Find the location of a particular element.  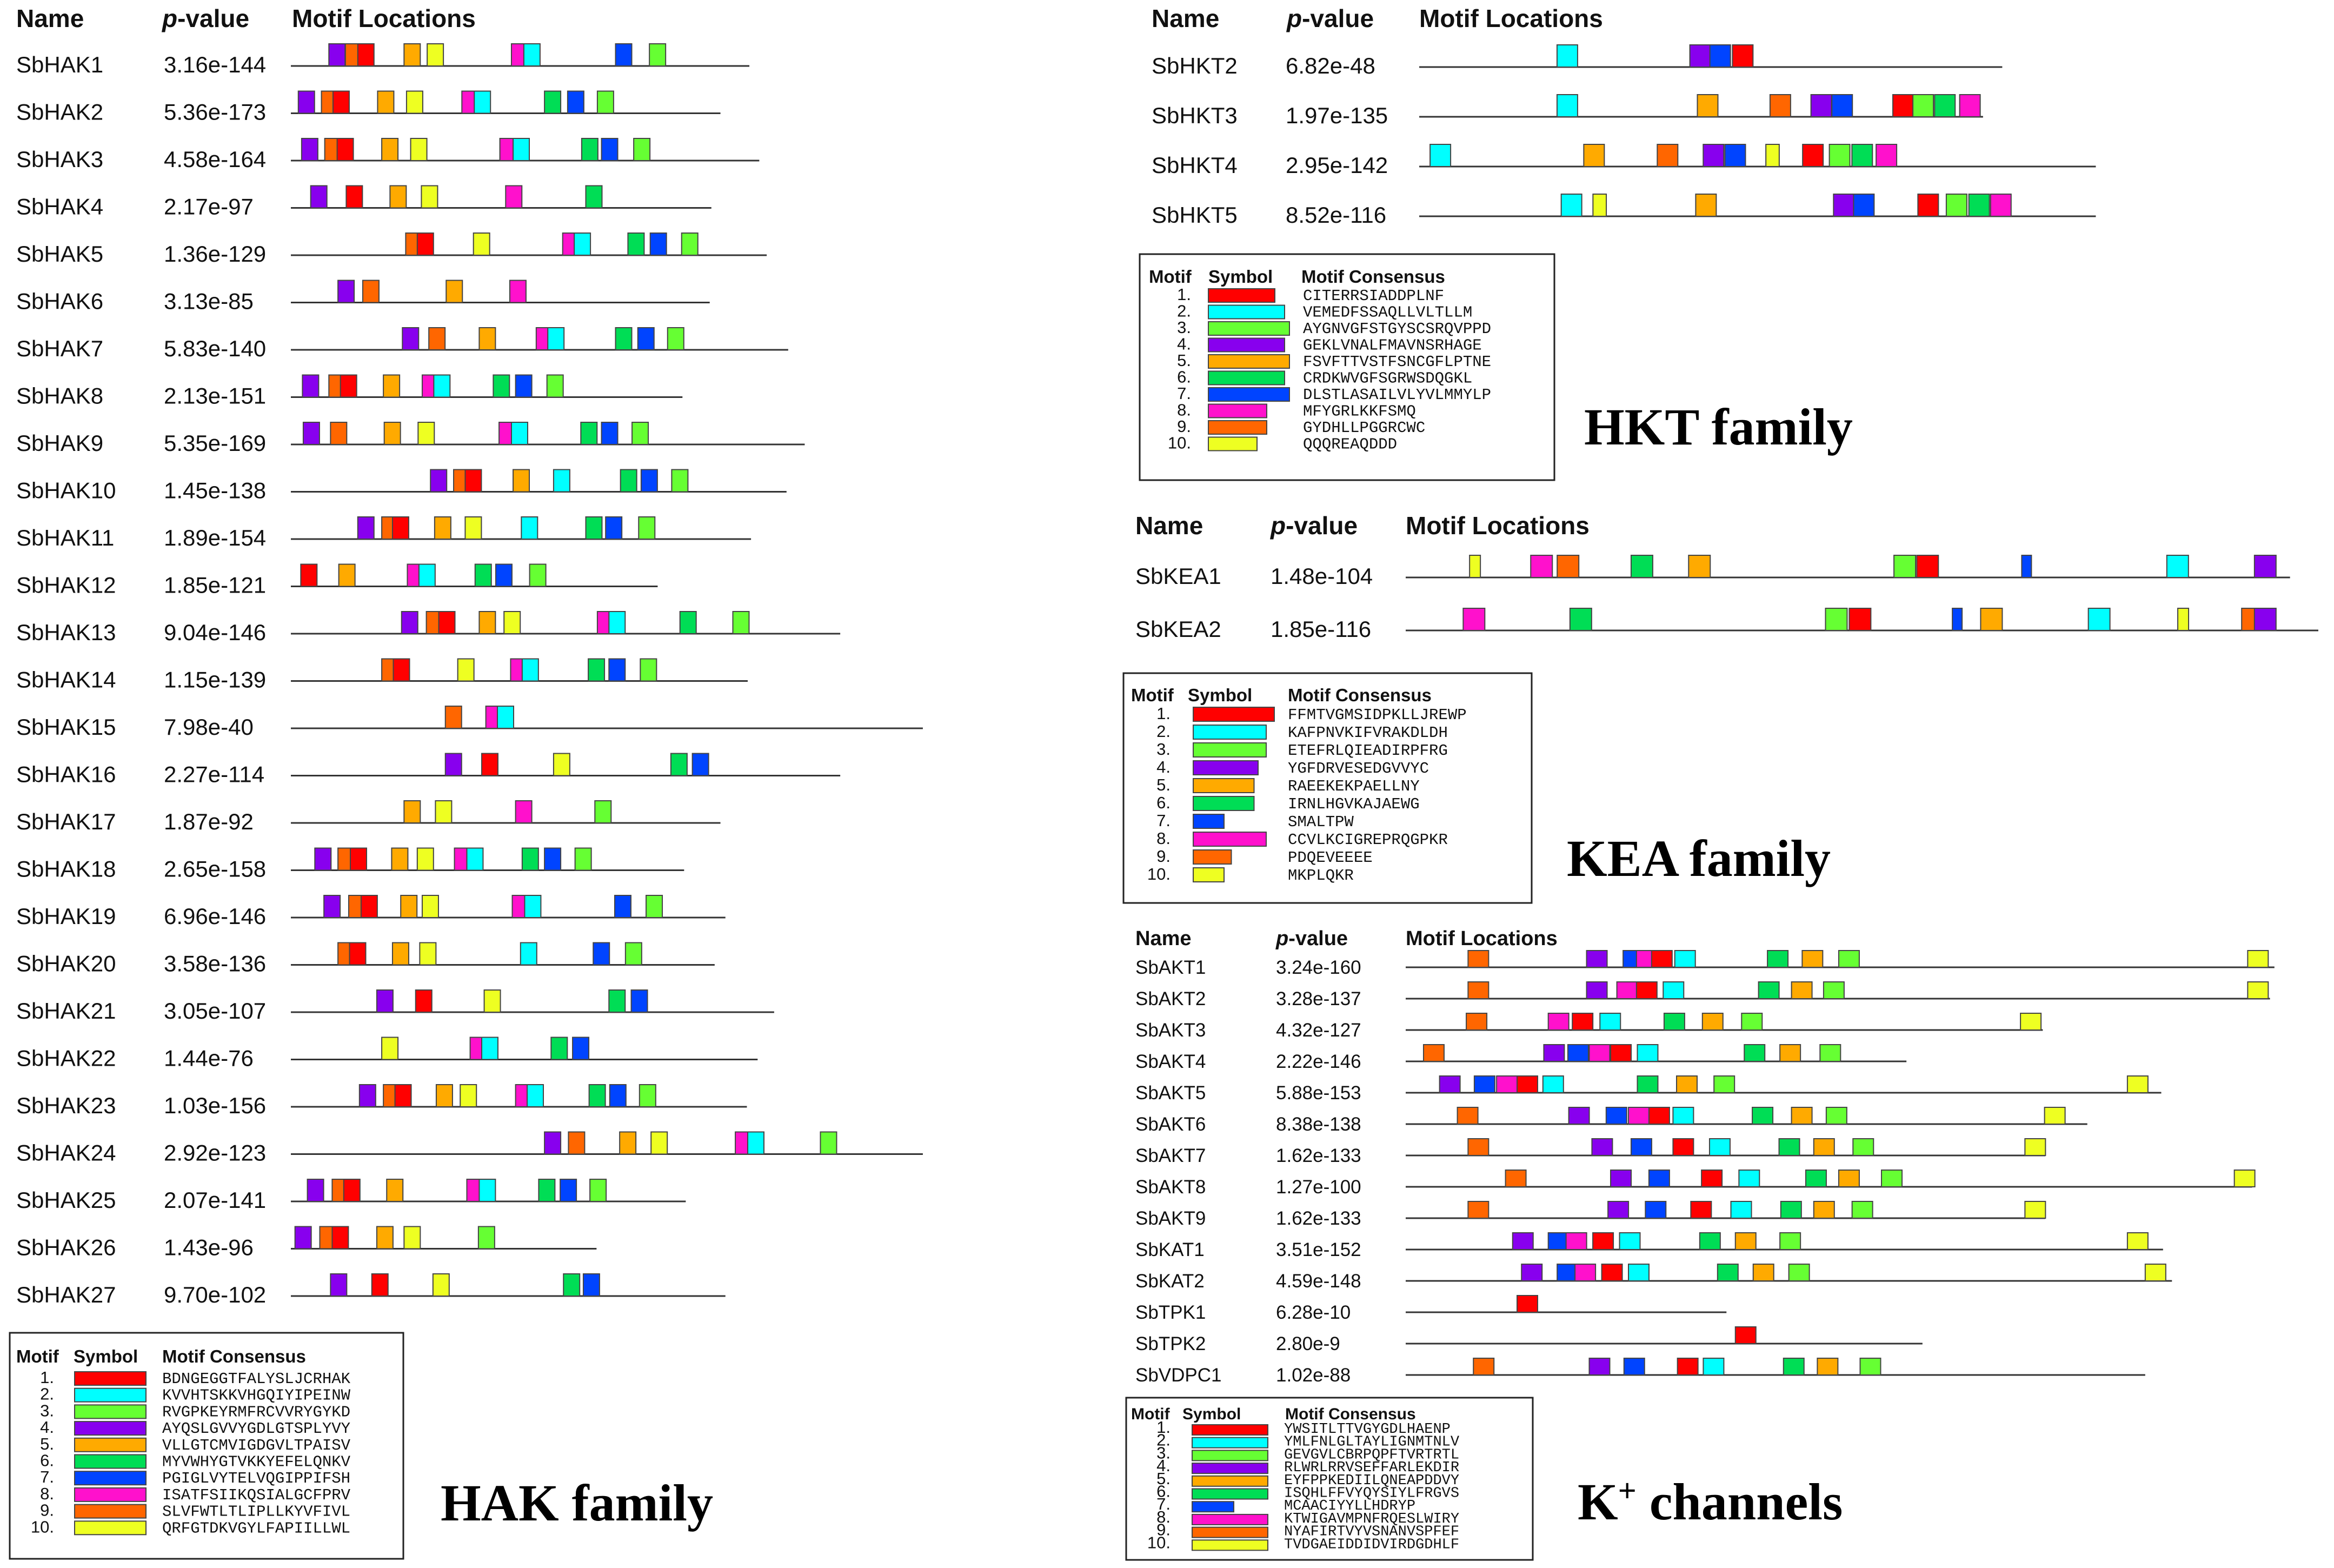

sequence-pvalue: 4.59e-148 is located at coordinates (1318, 1281).